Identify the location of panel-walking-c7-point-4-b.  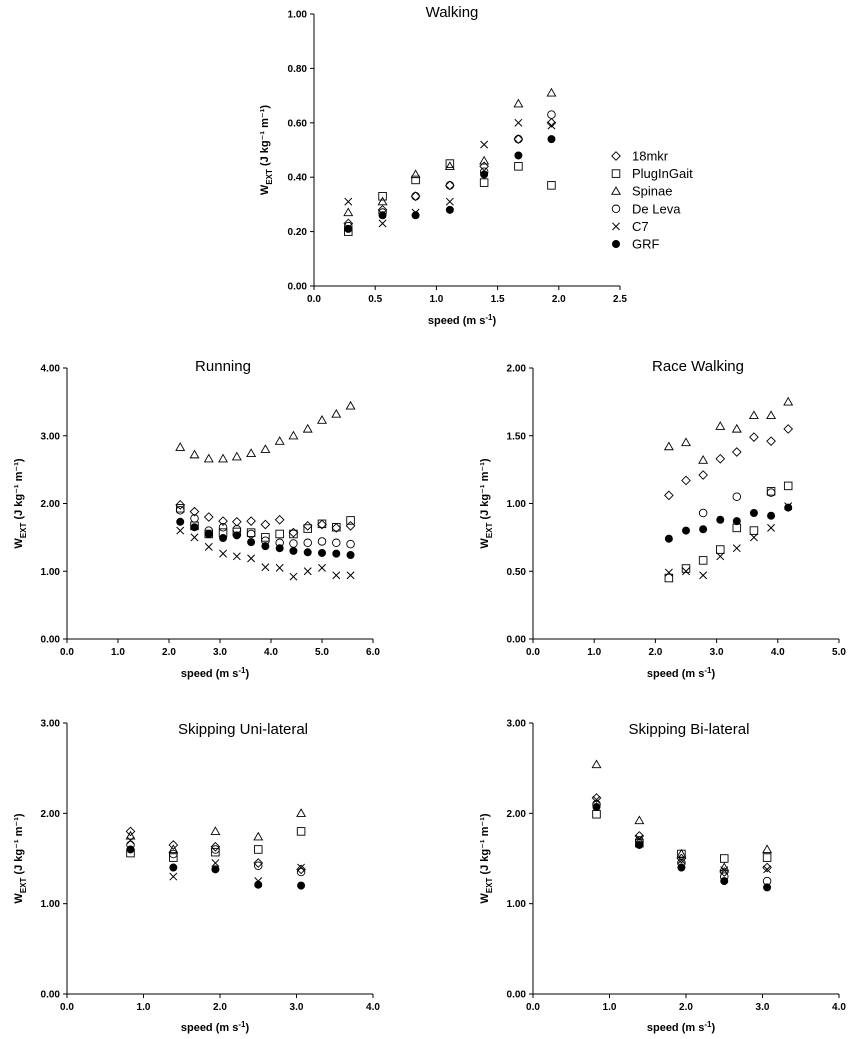
(484, 144).